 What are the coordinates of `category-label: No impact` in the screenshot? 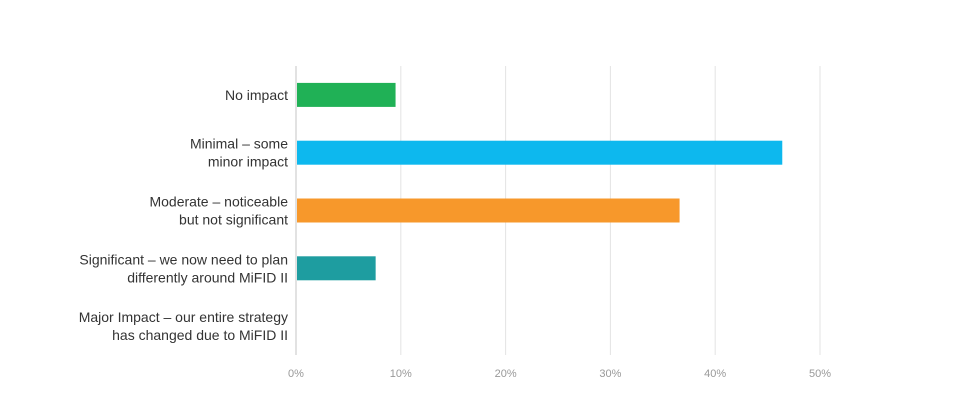 It's located at (256, 95).